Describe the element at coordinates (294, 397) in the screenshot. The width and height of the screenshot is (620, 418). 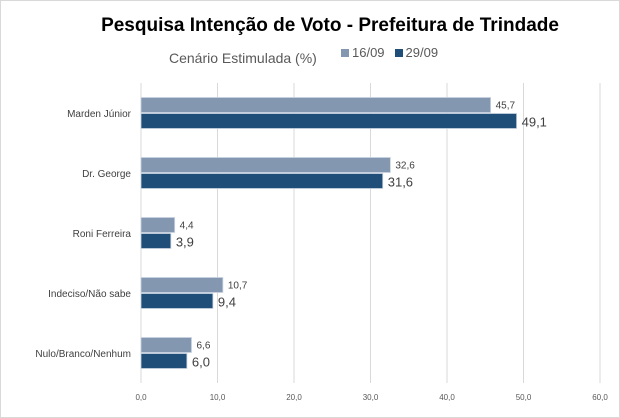
I see `x-tick-label: 20,0` at that location.